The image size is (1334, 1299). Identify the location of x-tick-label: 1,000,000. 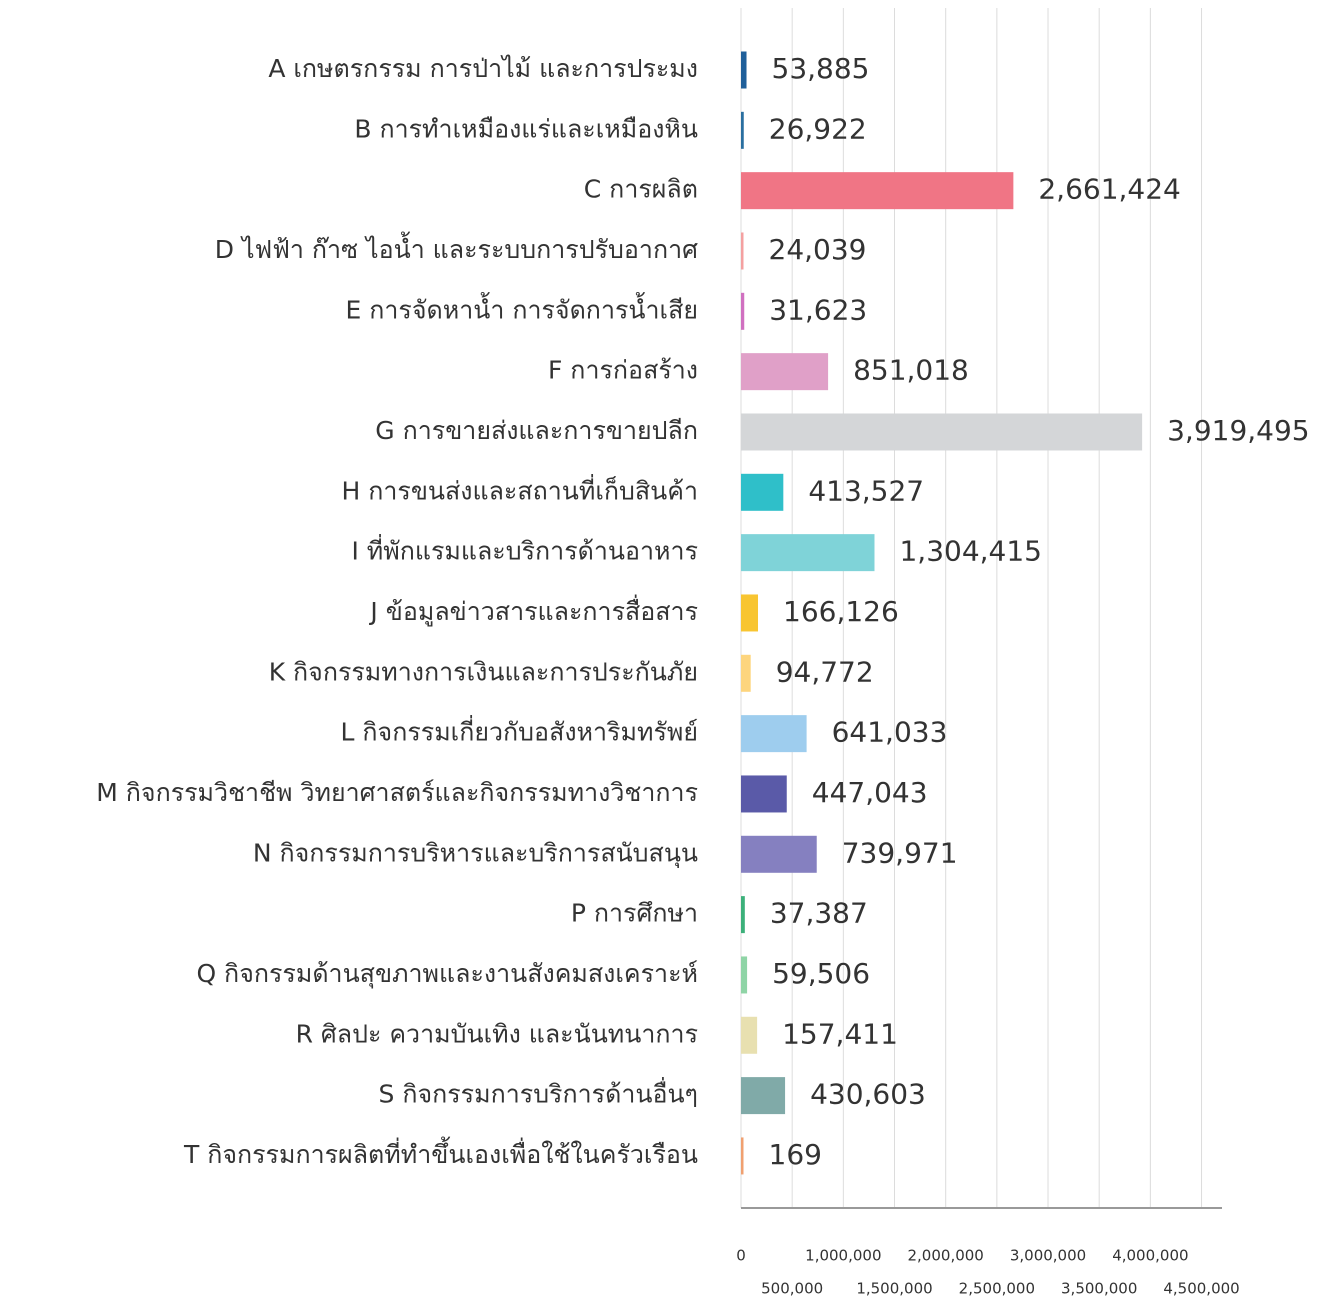
(843, 1256).